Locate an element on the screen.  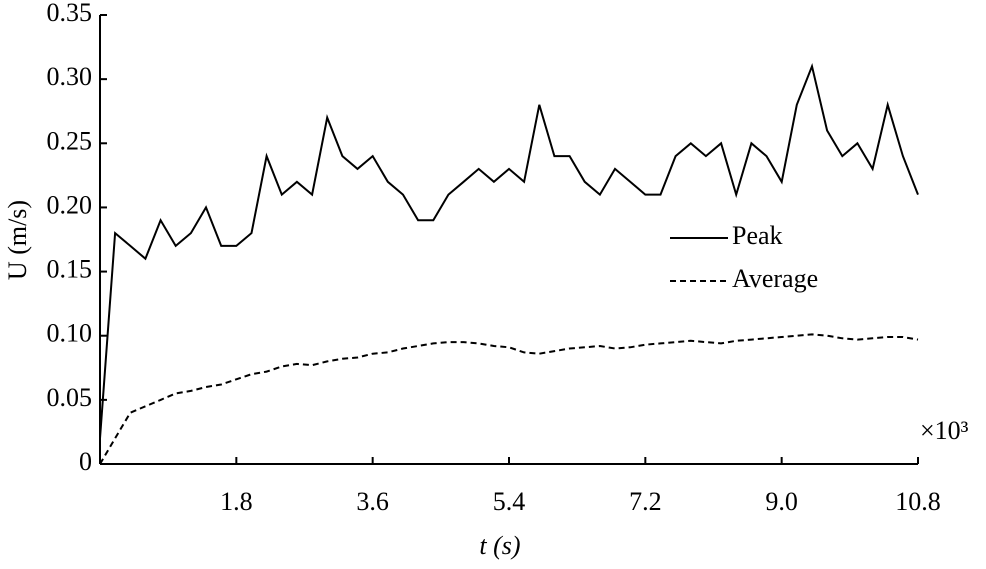
legend-label: Average is located at coordinates (775, 278).